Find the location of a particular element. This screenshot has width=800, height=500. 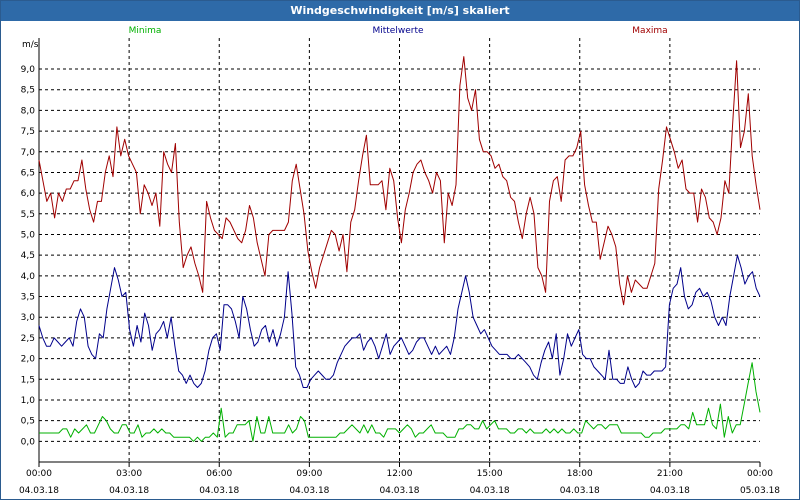

x-tick-time: 15:00 is located at coordinates (490, 474).